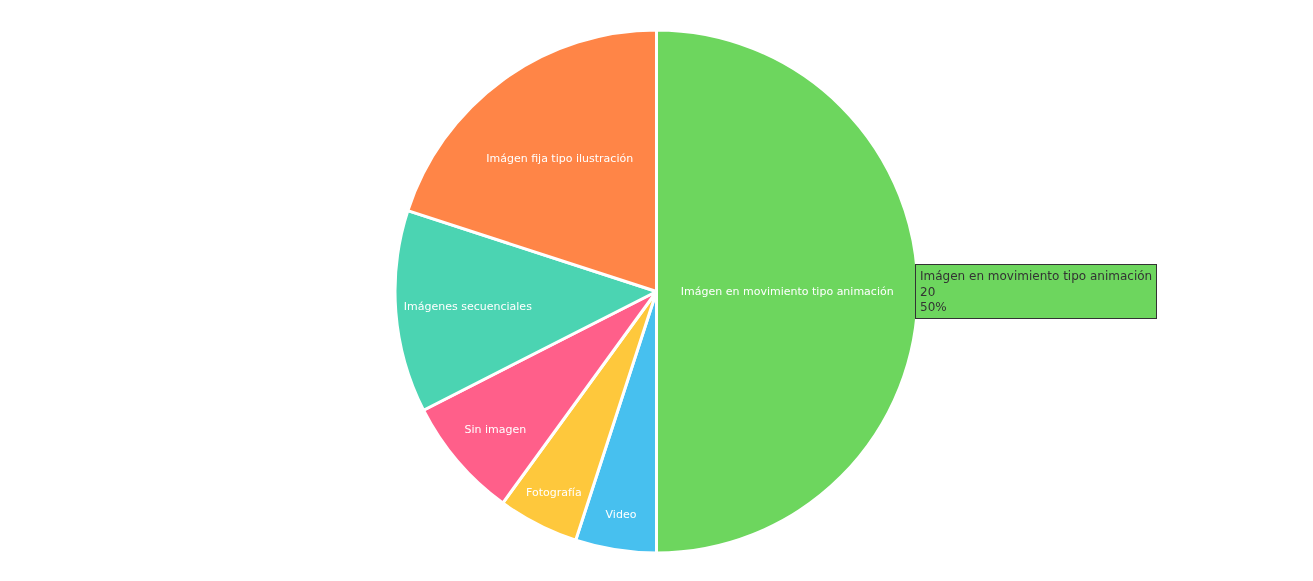 The width and height of the screenshot is (1313, 581). I want to click on slice-label: Sin imagen, so click(495, 429).